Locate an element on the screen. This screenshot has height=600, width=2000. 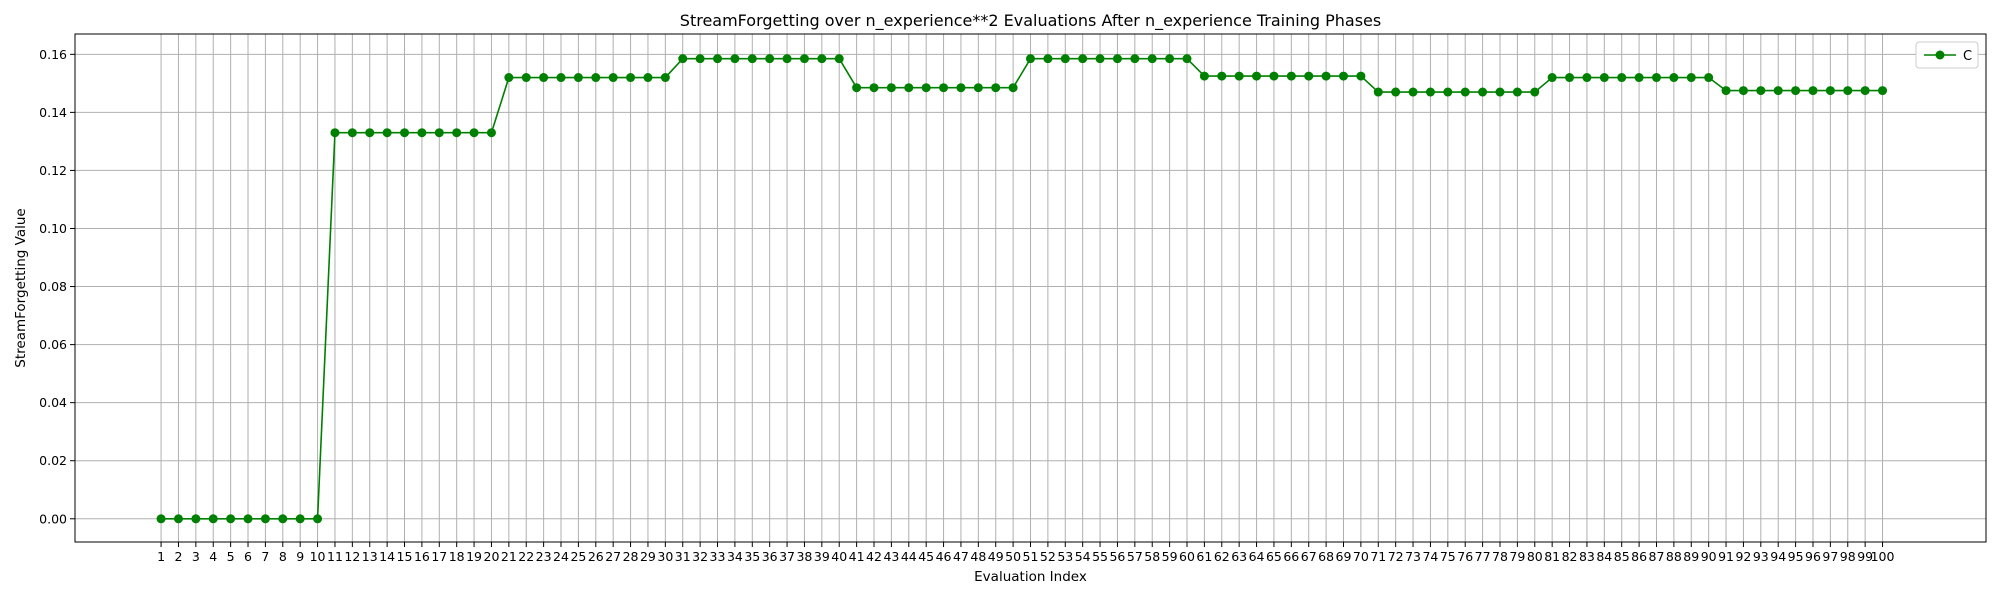
x-tick-label: 6 is located at coordinates (248, 556).